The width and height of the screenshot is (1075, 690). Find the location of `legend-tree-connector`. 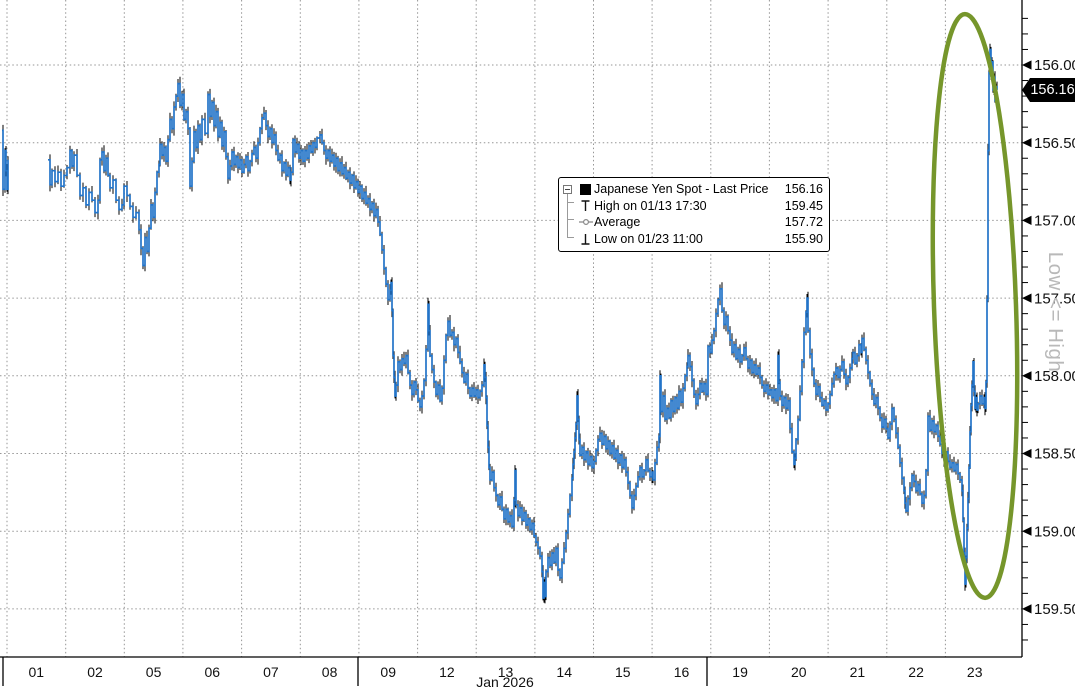

legend-tree-connector is located at coordinates (571, 215).